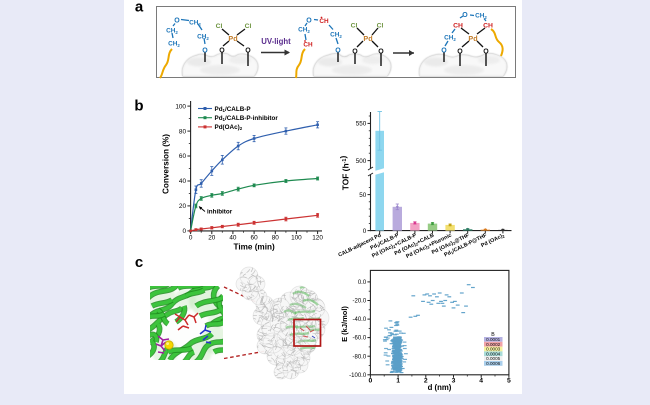  I want to click on svg-text: 5, so click(509, 381).